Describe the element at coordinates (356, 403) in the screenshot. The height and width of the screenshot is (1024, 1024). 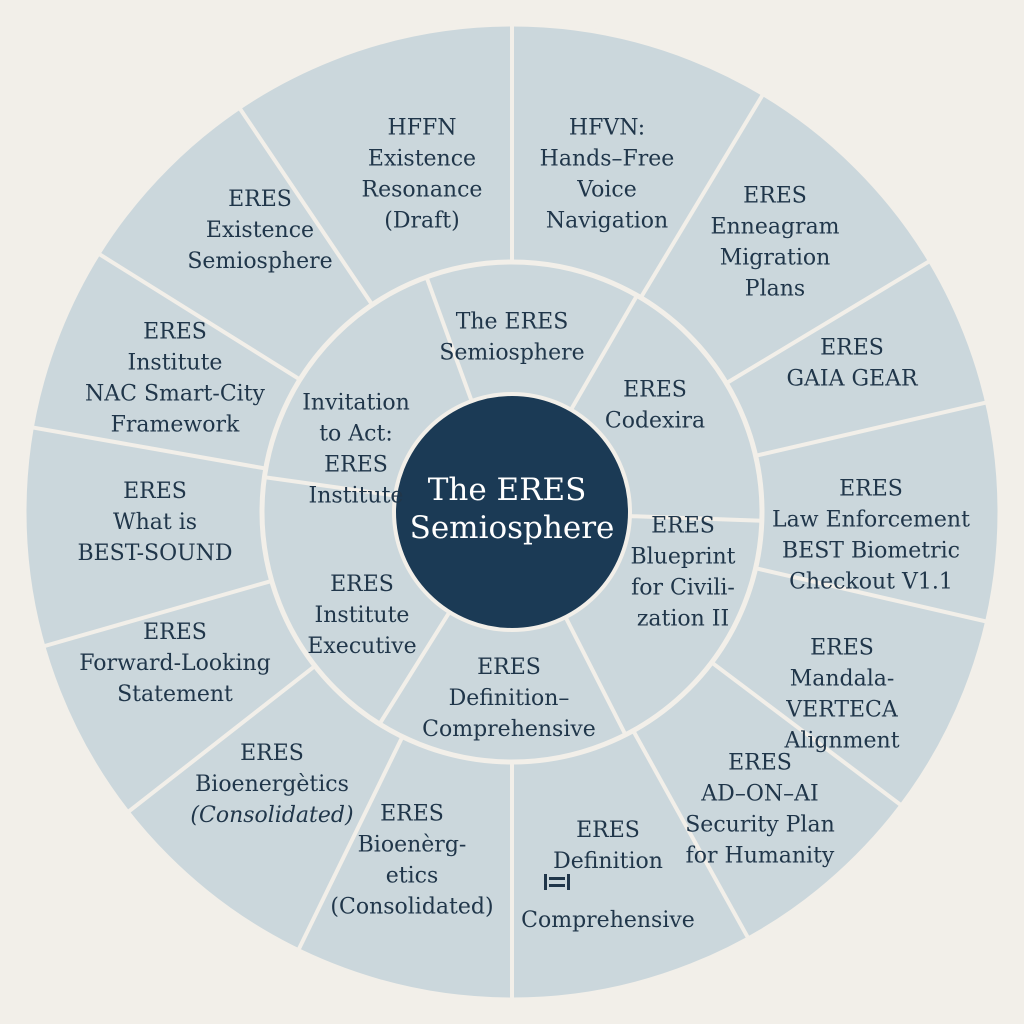
I see `inner-segment-label-line: Invitation` at that location.